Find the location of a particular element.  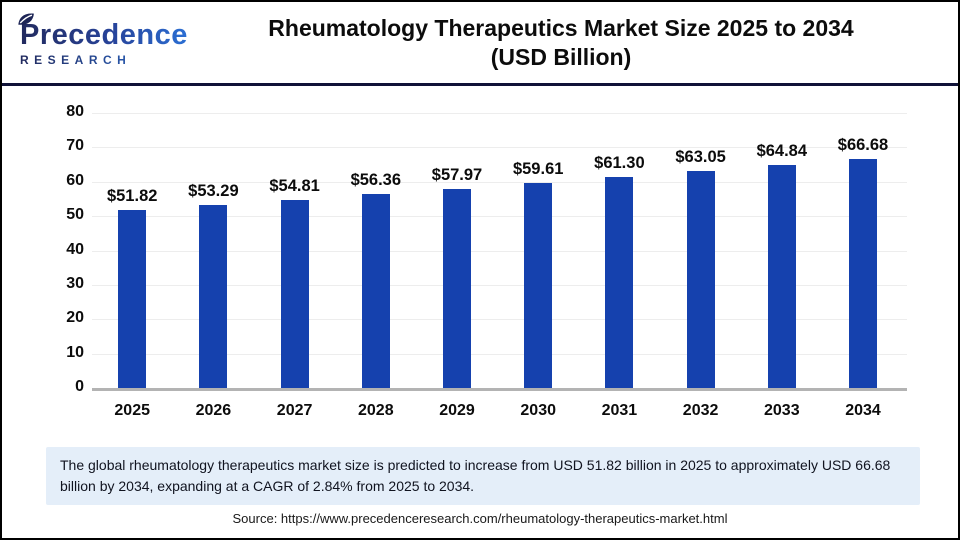

bar-2032 is located at coordinates (700, 279).